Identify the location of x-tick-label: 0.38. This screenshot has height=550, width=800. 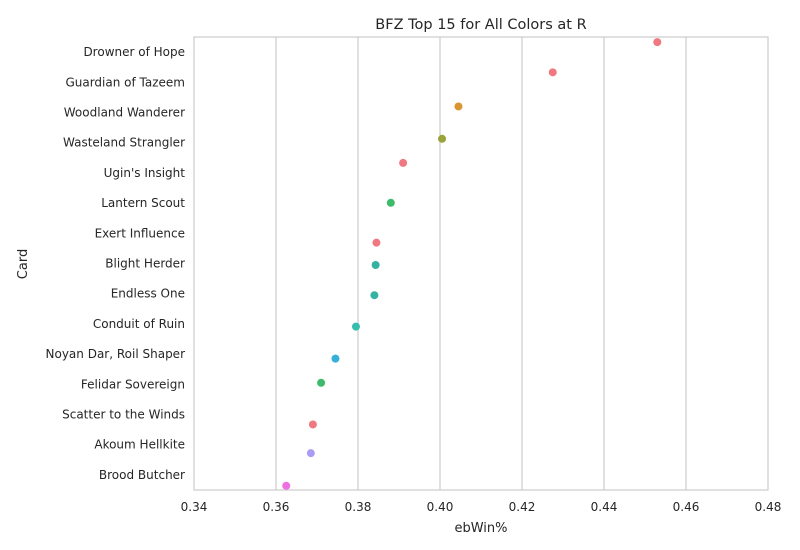
(358, 507).